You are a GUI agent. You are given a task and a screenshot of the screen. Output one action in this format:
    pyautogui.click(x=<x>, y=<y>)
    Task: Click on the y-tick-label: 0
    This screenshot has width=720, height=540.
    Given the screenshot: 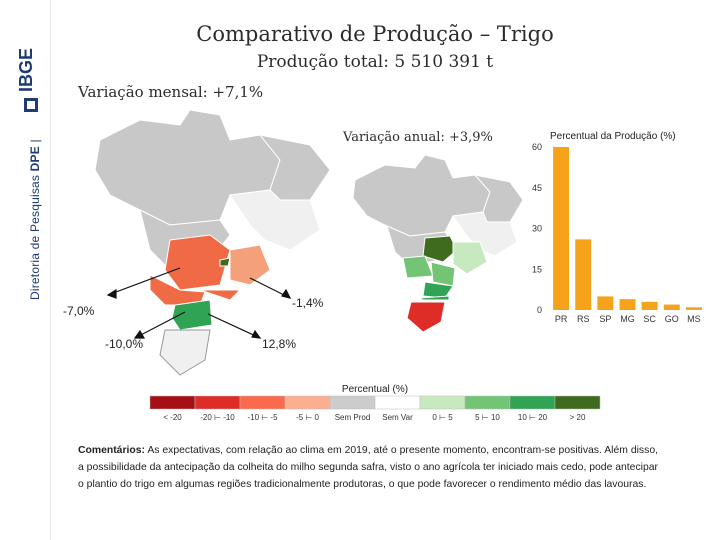 What is the action you would take?
    pyautogui.click(x=539, y=310)
    